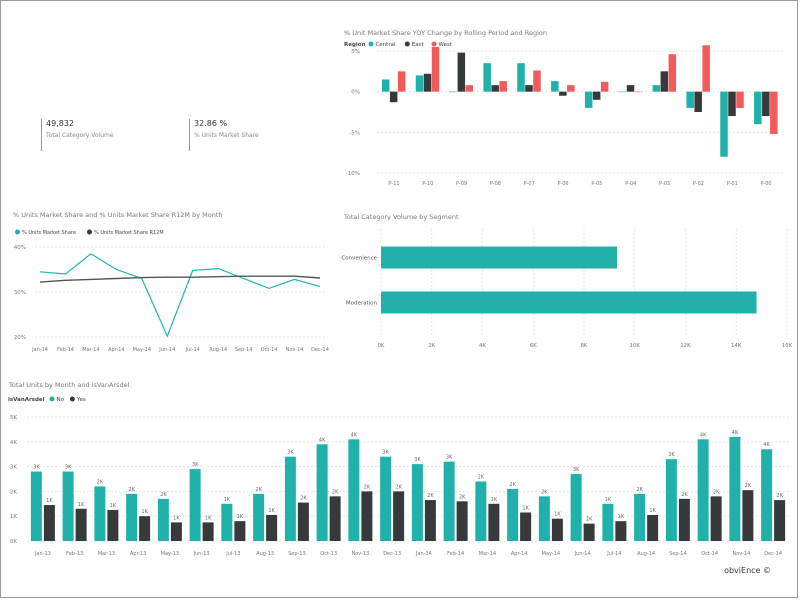 Image resolution: width=800 pixels, height=600 pixels. What do you see at coordinates (265, 554) in the screenshot?
I see `x-tick-label: Aug-13` at bounding box center [265, 554].